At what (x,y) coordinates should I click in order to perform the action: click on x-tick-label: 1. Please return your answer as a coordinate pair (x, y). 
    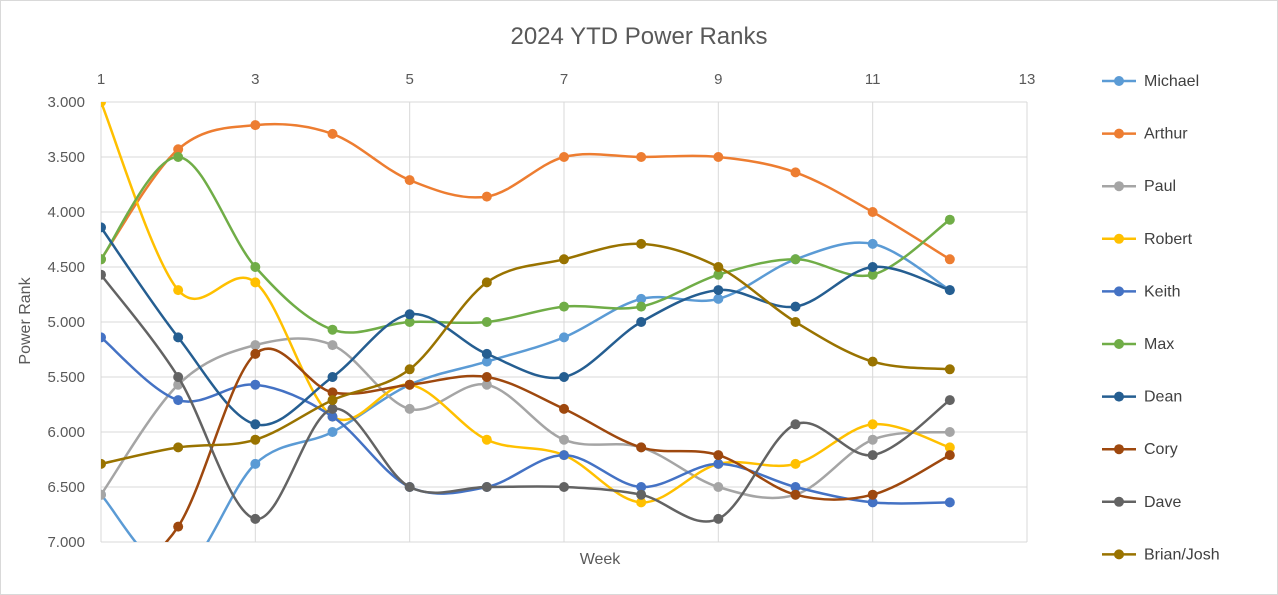
    Looking at the image, I should click on (101, 79).